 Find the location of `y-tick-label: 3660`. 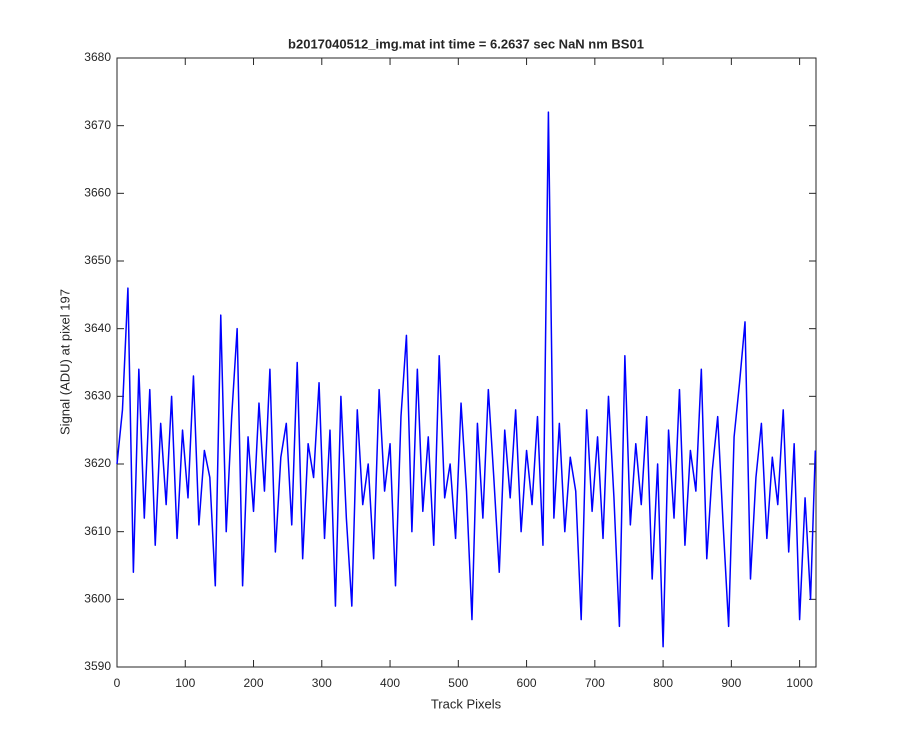

y-tick-label: 3660 is located at coordinates (97, 193).